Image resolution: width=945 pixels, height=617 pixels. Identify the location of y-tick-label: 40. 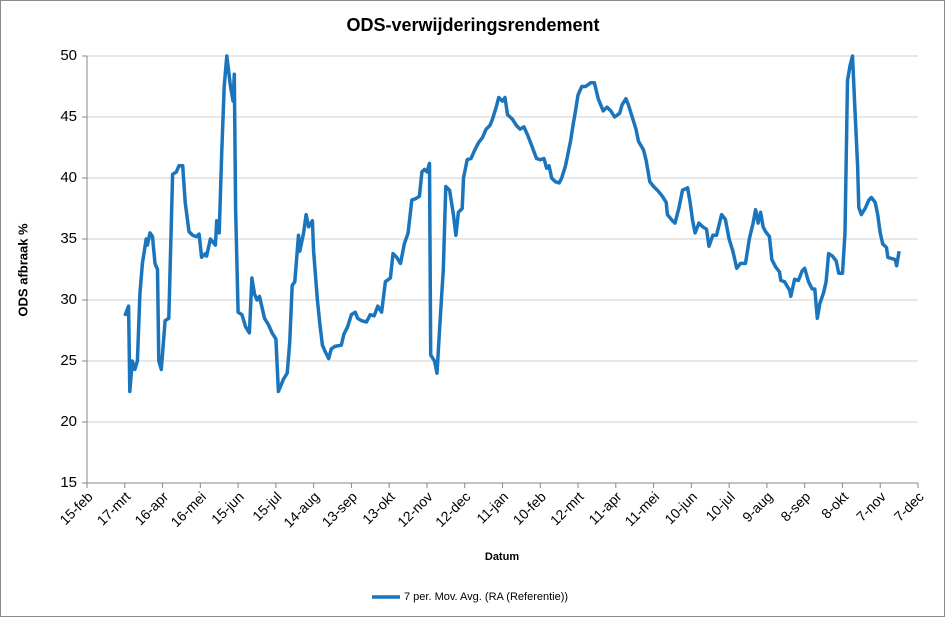
(68, 177).